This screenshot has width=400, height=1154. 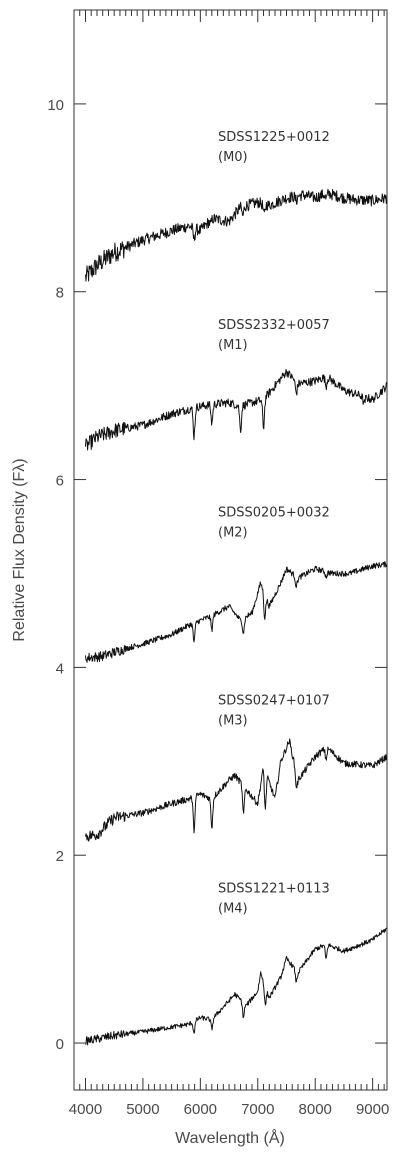 What do you see at coordinates (60, 481) in the screenshot?
I see `y-tick-label: 6` at bounding box center [60, 481].